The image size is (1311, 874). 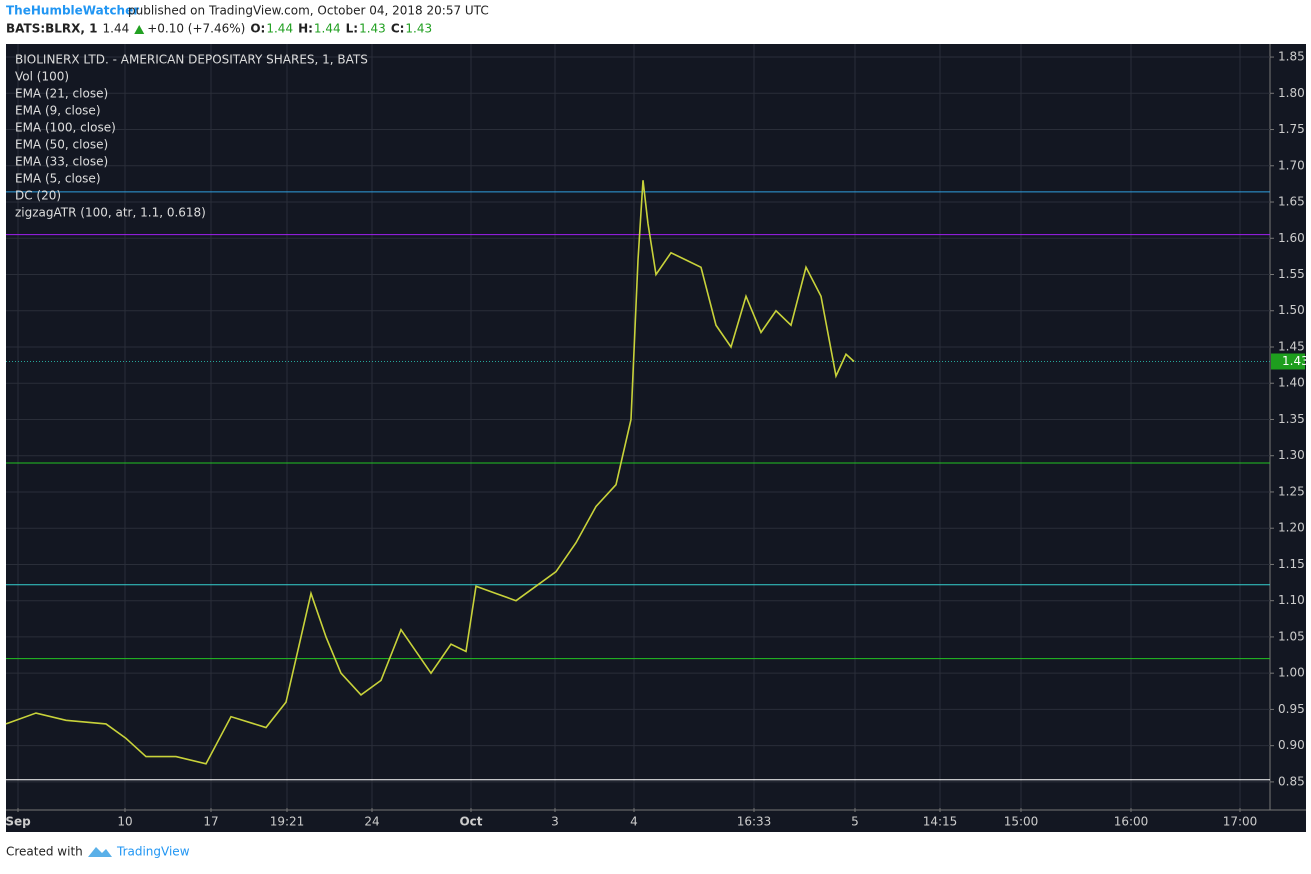 What do you see at coordinates (634, 822) in the screenshot?
I see `x-tick-label: 4` at bounding box center [634, 822].